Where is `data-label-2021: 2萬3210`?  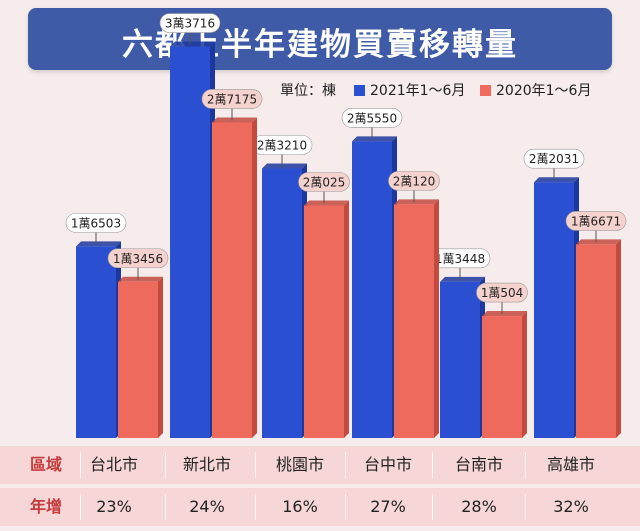 data-label-2021: 2萬3210 is located at coordinates (282, 146).